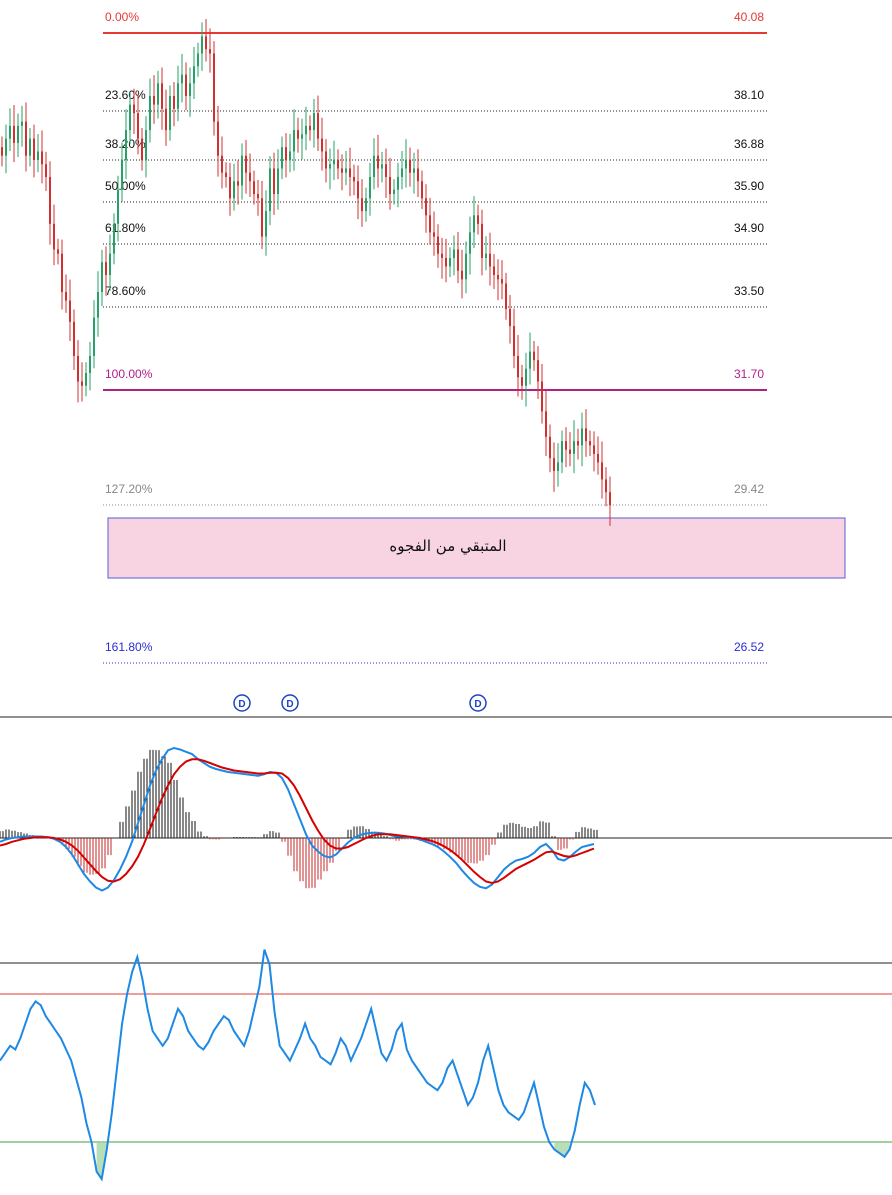 This screenshot has height=1195, width=892. Describe the element at coordinates (749, 144) in the screenshot. I see `fib-price-label: 36.88` at that location.